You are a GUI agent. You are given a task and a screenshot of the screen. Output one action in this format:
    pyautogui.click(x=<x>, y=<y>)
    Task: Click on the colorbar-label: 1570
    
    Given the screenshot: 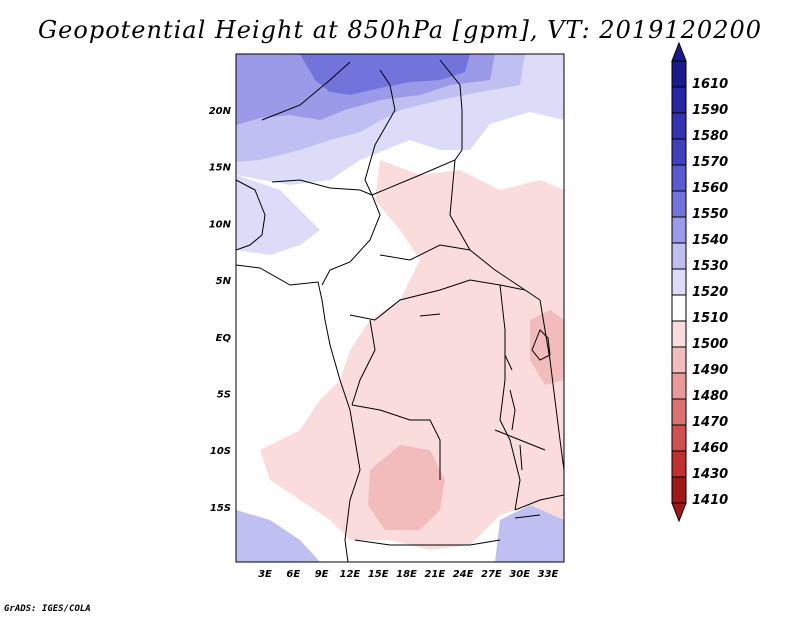 What is the action you would take?
    pyautogui.click(x=710, y=162)
    